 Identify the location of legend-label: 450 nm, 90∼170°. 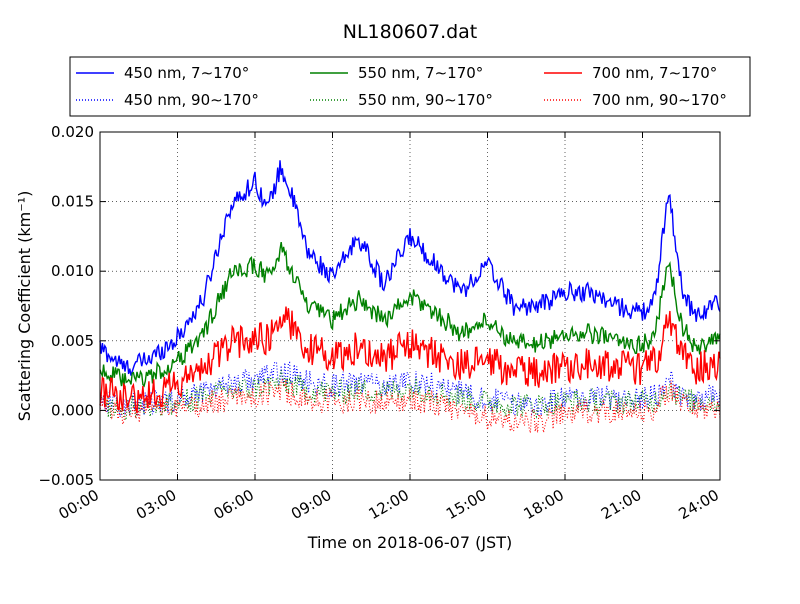
(191, 100).